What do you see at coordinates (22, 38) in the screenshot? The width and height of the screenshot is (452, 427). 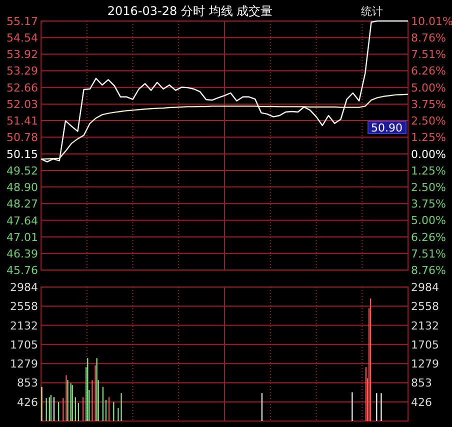 I see `y-tick-label: 54.54` at bounding box center [22, 38].